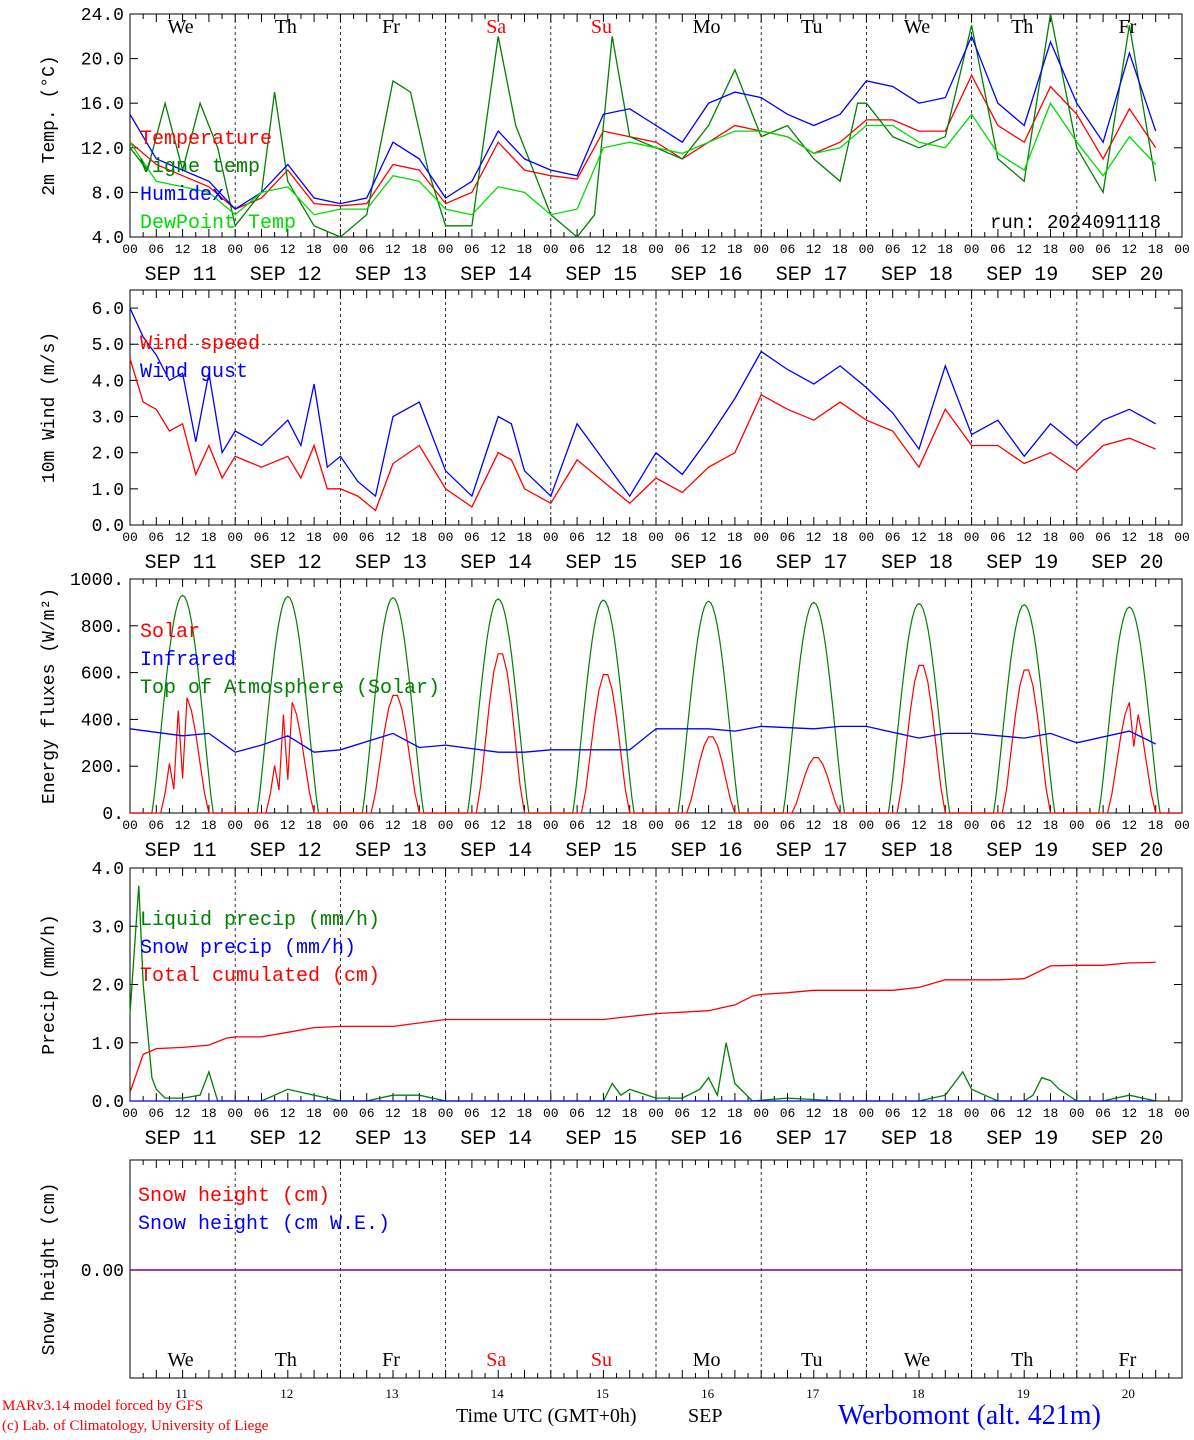 The image size is (1194, 1440). Describe the element at coordinates (181, 1139) in the screenshot. I see `date-label: SEP 11` at that location.